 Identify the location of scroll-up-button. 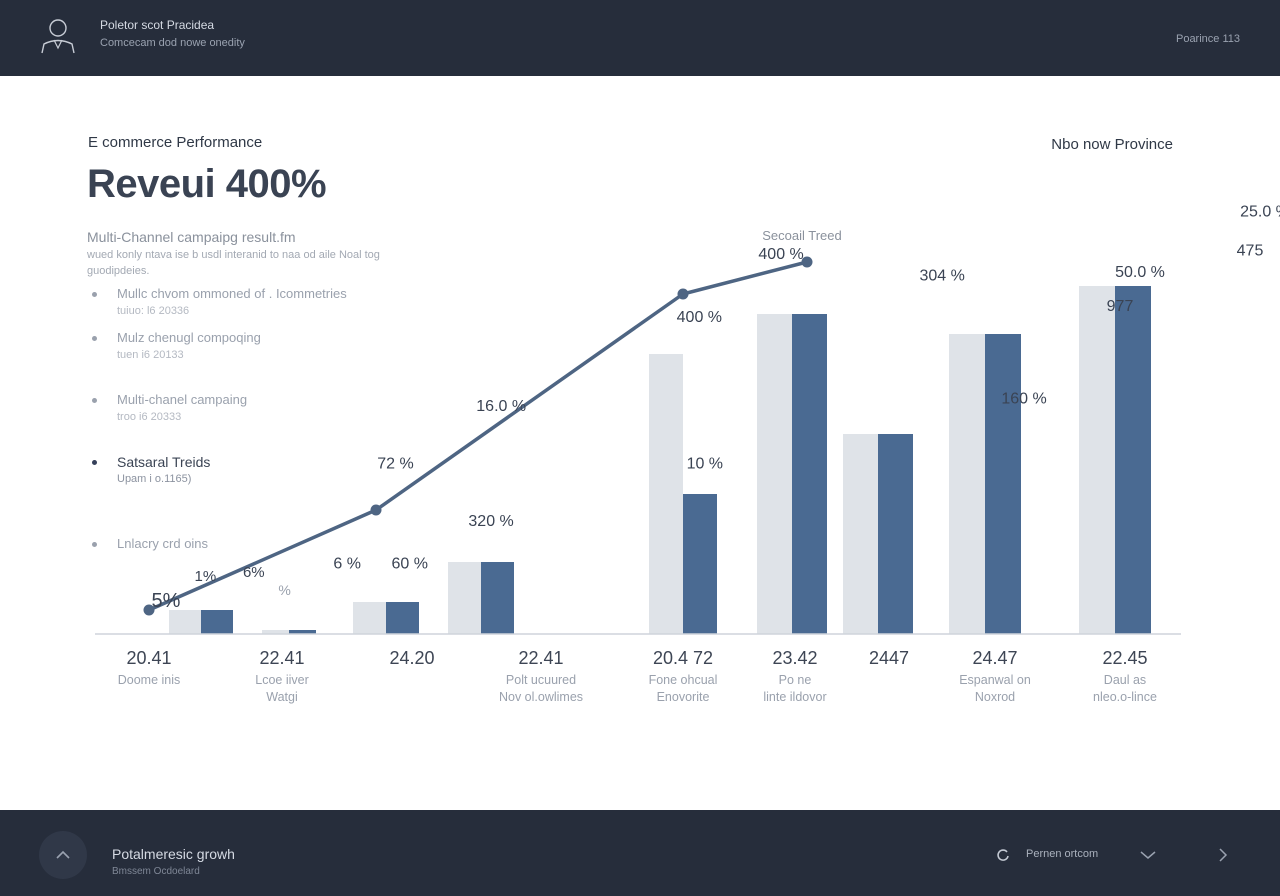
(63, 855).